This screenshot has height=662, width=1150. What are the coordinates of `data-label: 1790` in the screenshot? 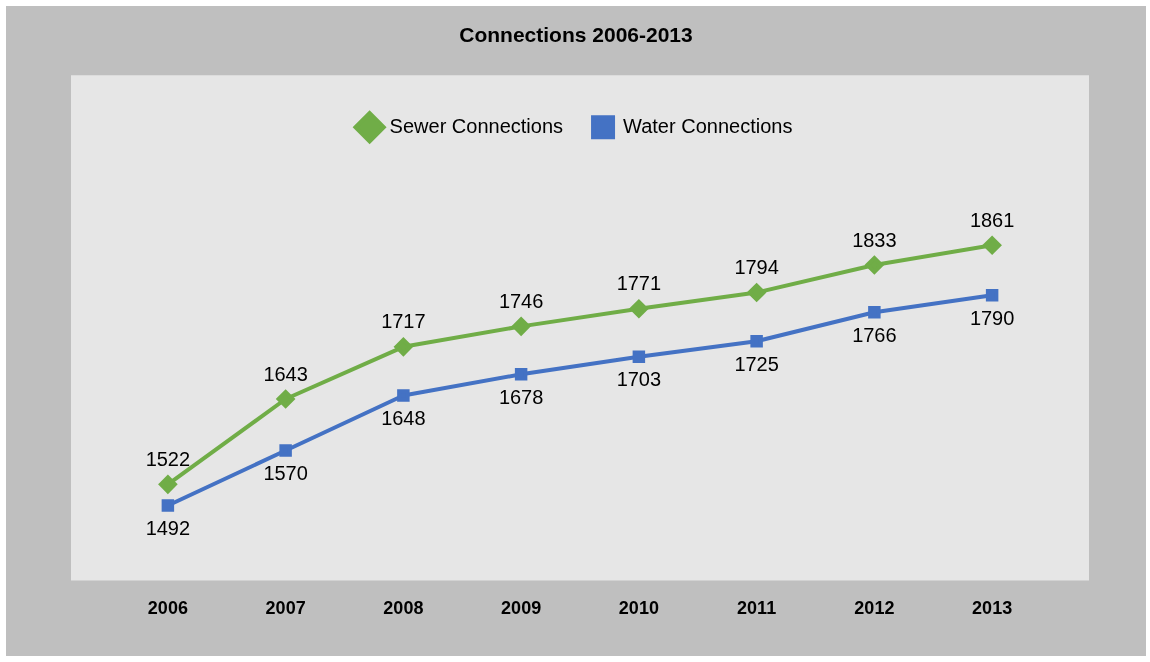 It's located at (992, 317).